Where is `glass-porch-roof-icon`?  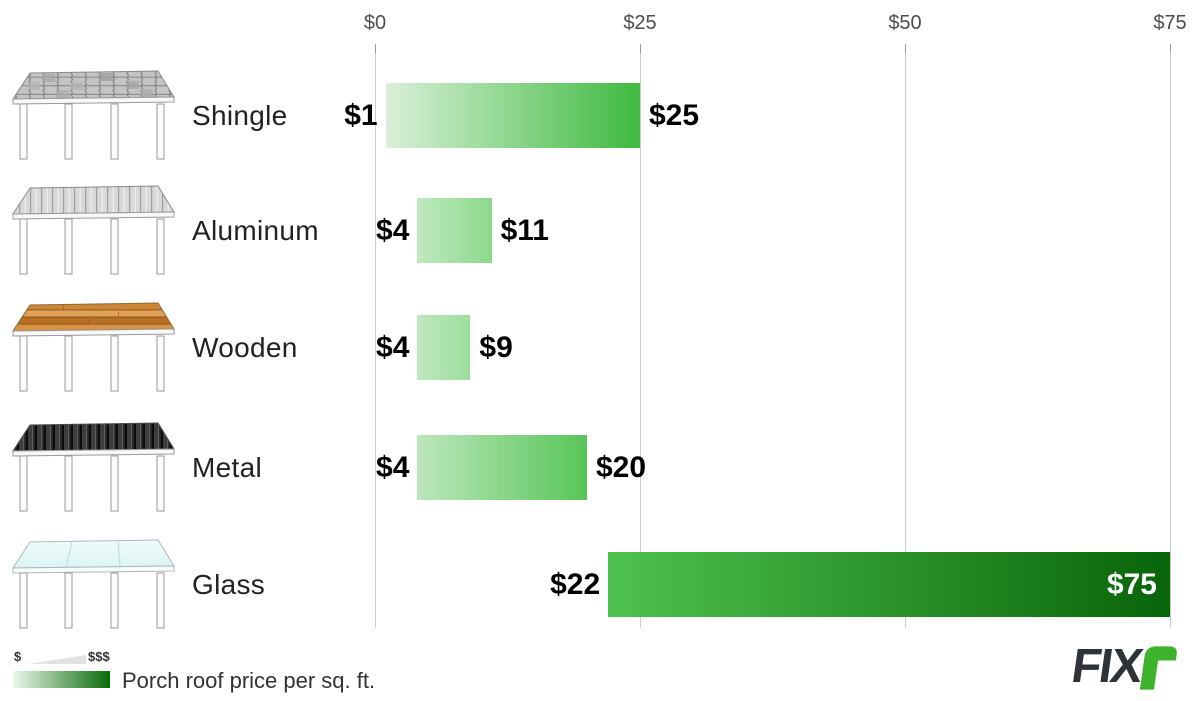
glass-porch-roof-icon is located at coordinates (93, 584).